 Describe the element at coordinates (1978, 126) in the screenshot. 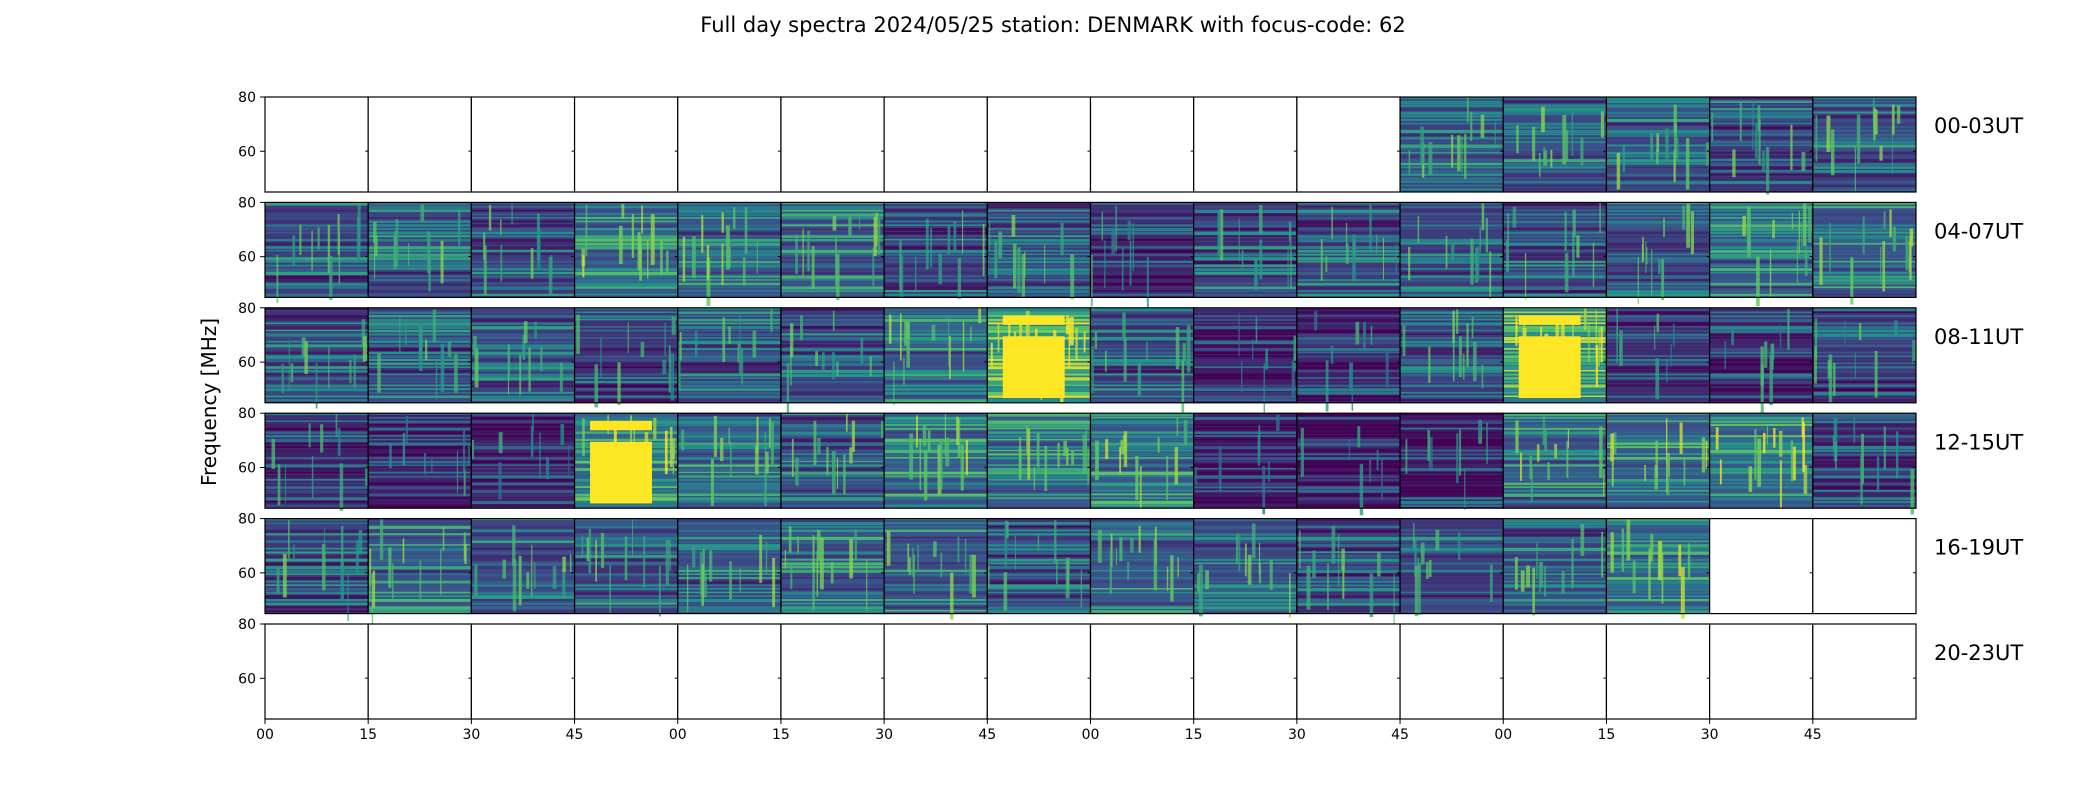

I see `row-time-label: 00-03UT` at that location.